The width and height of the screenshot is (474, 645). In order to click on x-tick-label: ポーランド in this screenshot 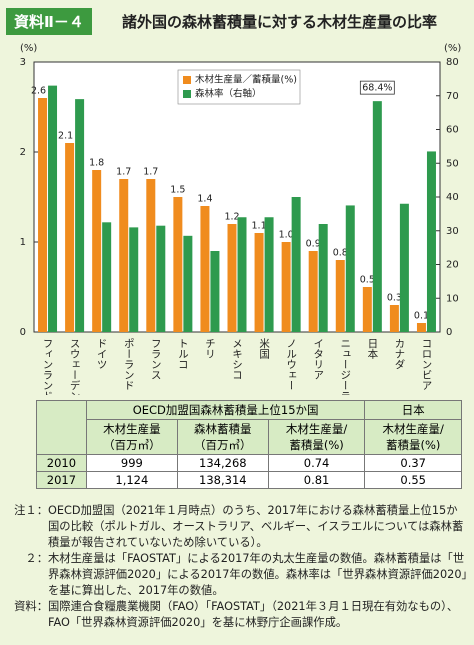, I will do `click(129, 364)`.